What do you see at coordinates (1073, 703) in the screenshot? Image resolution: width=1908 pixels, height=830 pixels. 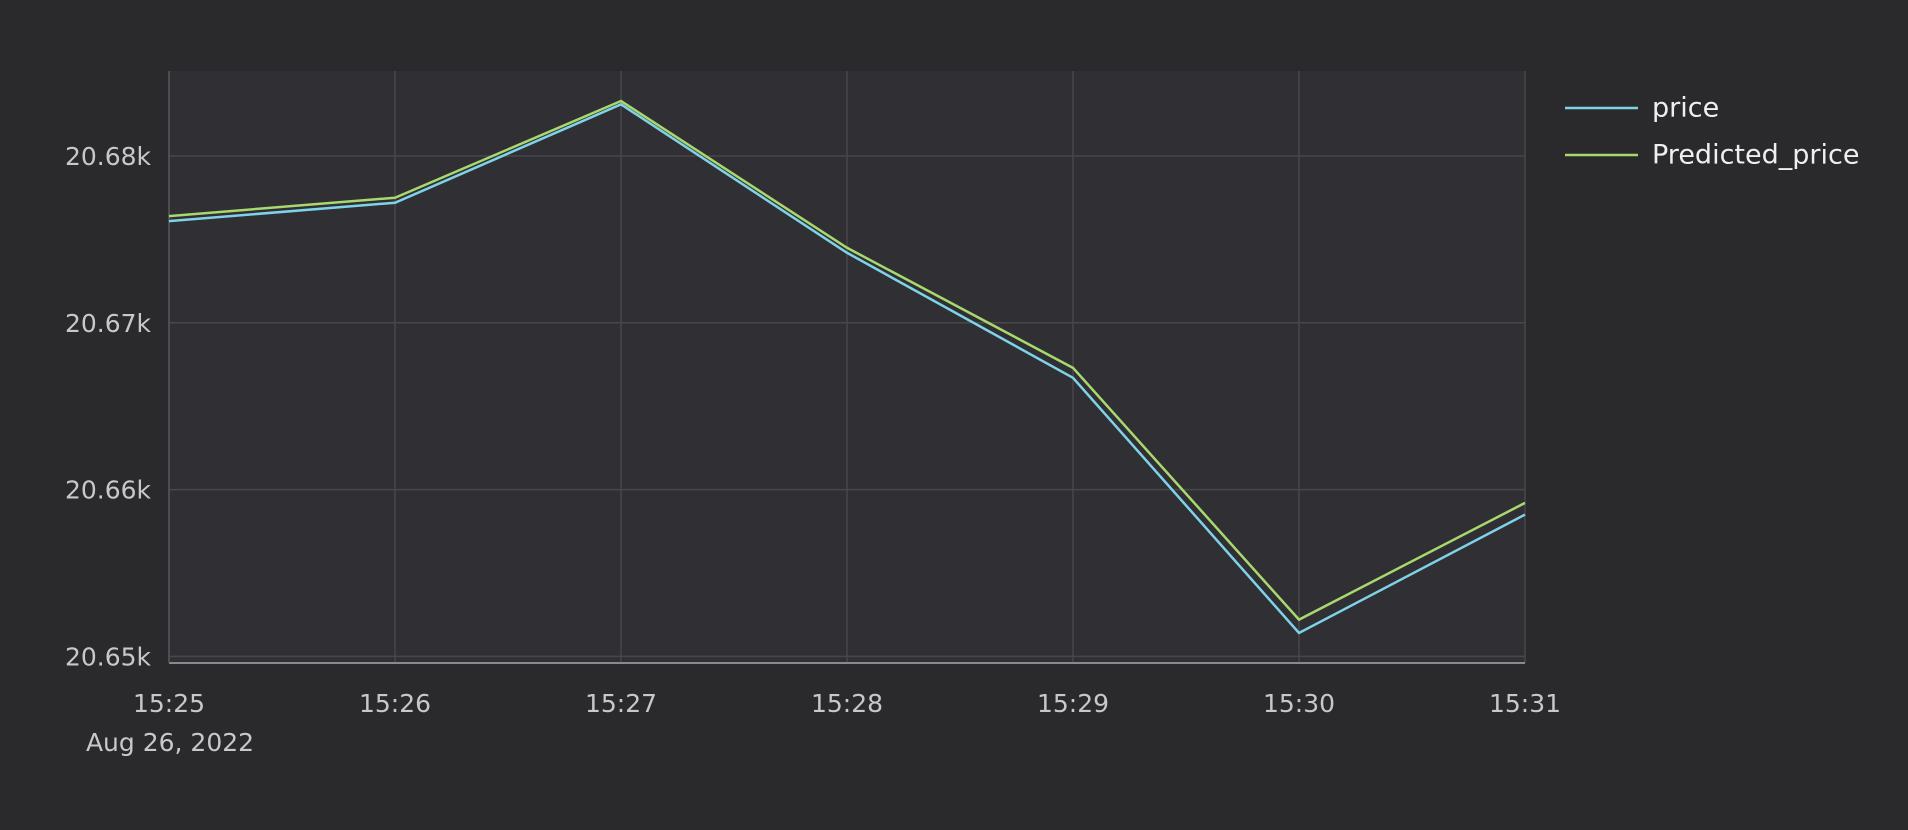 I see `x-tick-label: 15:29` at bounding box center [1073, 703].